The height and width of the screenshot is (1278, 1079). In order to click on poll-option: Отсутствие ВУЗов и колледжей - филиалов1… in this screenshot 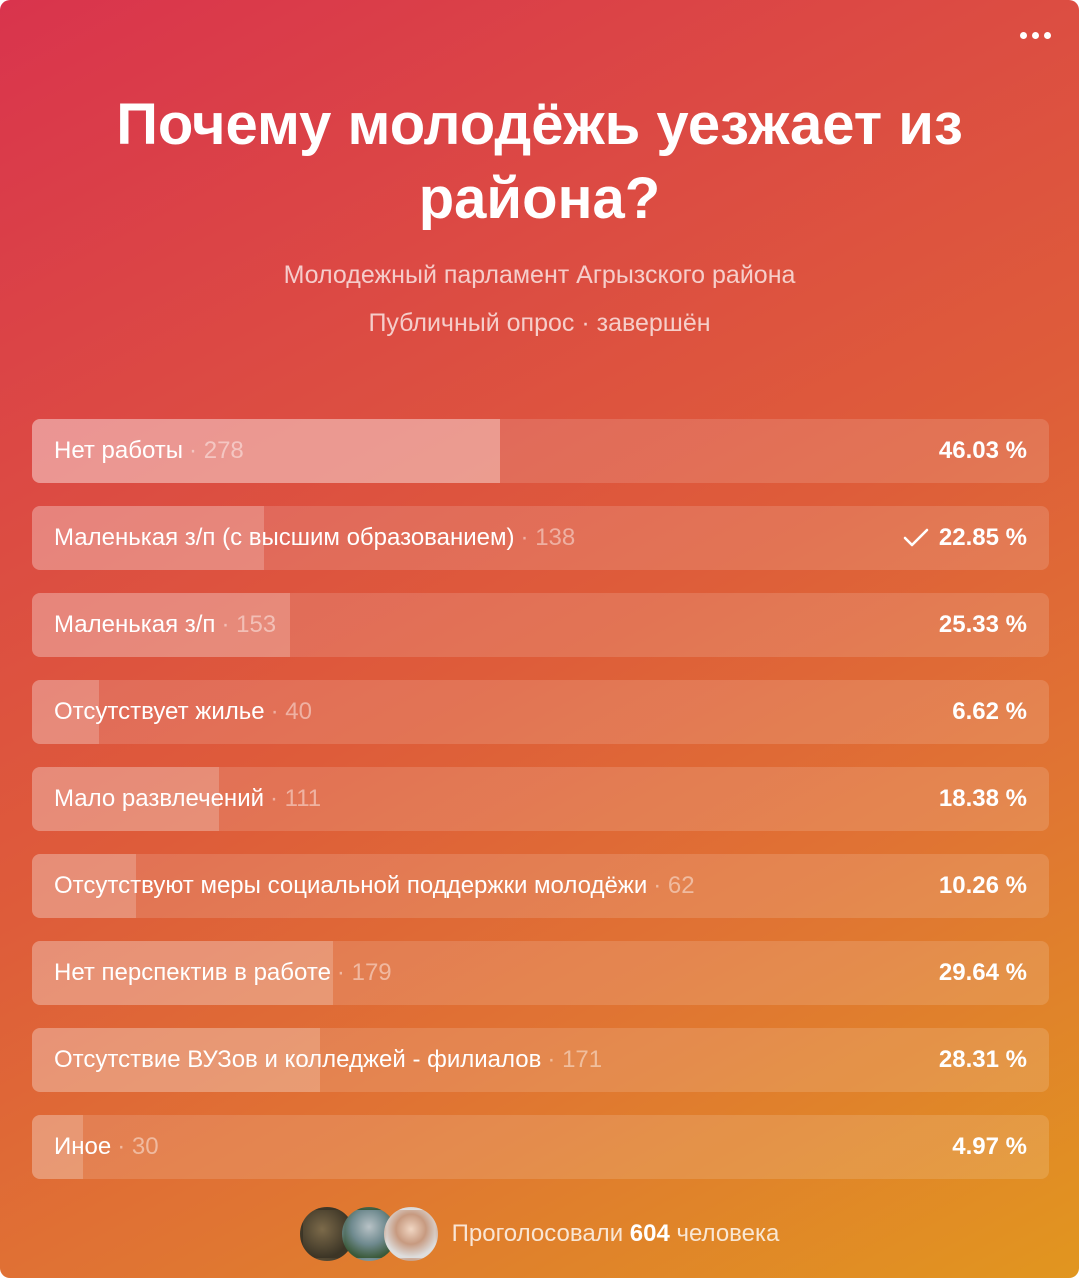, I will do `click(540, 1060)`.